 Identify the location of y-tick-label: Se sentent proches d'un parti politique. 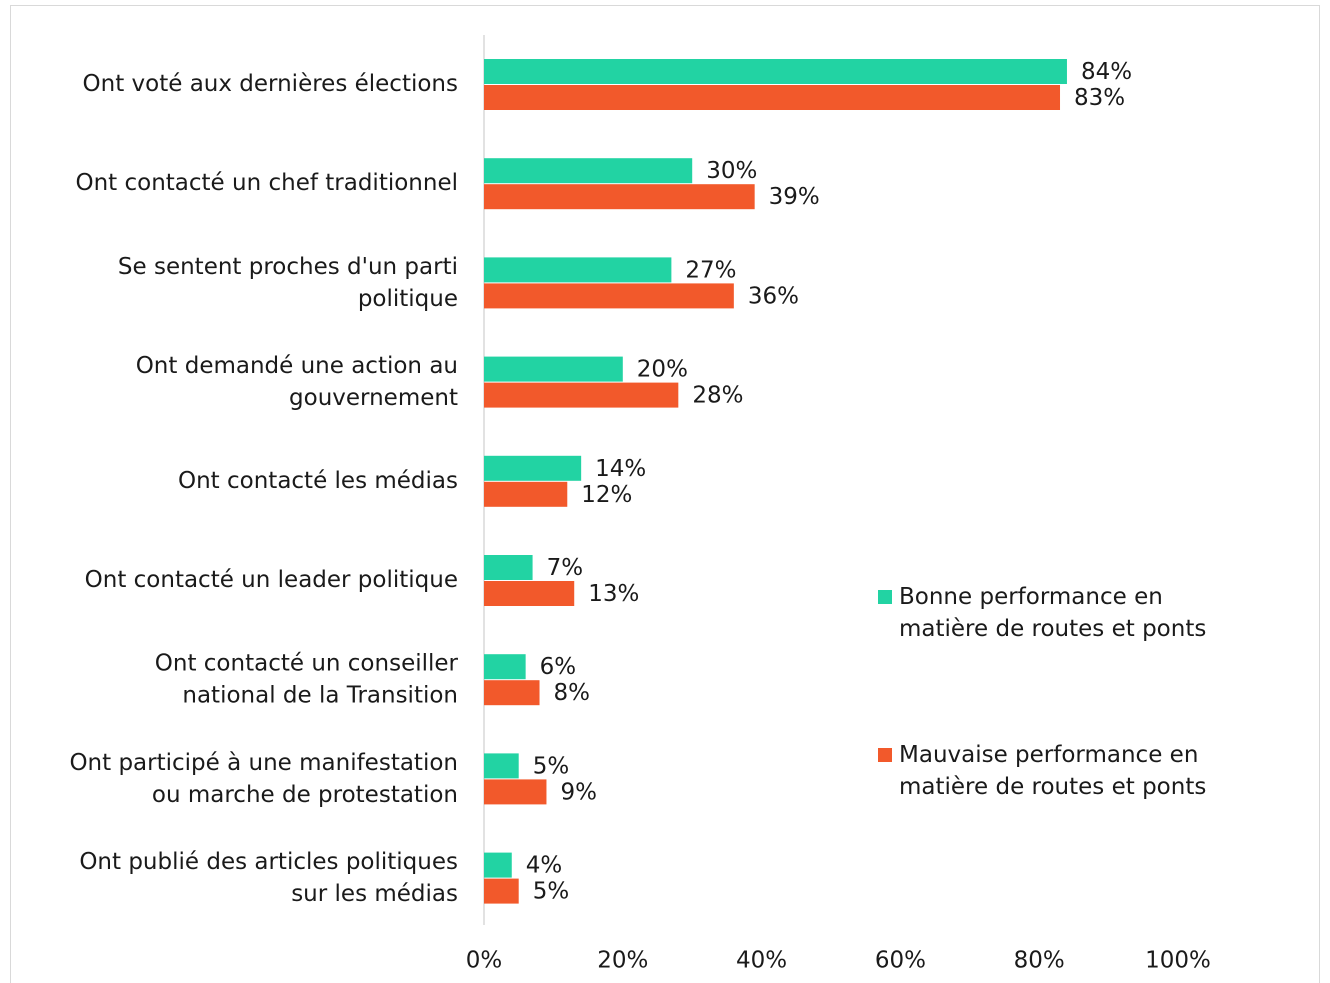
(288, 282).